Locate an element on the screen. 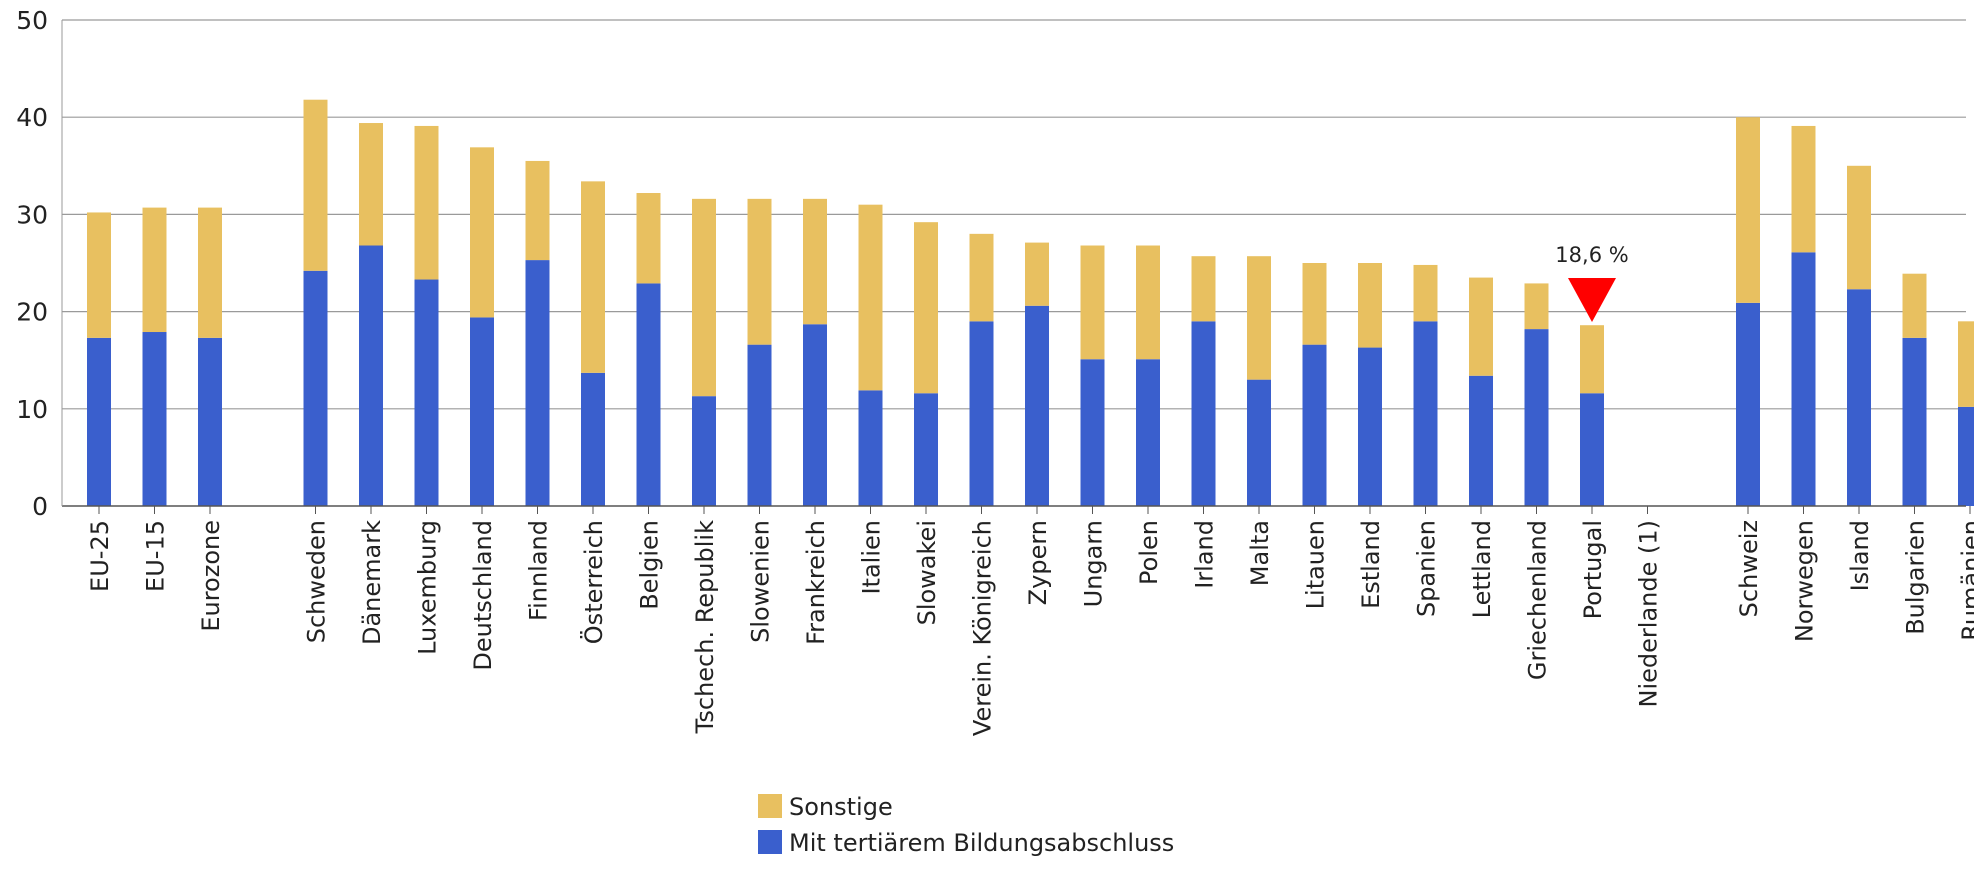 This screenshot has height=874, width=1974. x-tick-label-3: Schweden is located at coordinates (317, 581).